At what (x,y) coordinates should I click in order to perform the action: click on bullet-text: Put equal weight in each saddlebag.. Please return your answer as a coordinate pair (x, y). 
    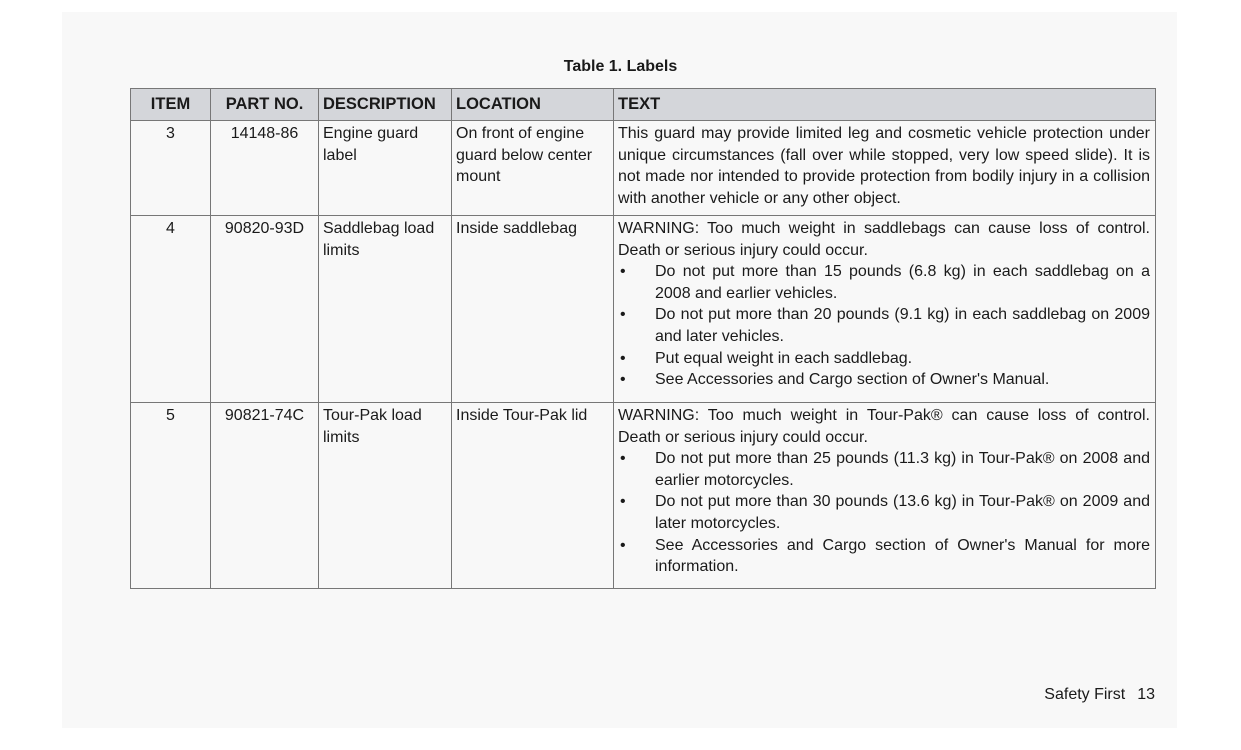
    Looking at the image, I should click on (784, 358).